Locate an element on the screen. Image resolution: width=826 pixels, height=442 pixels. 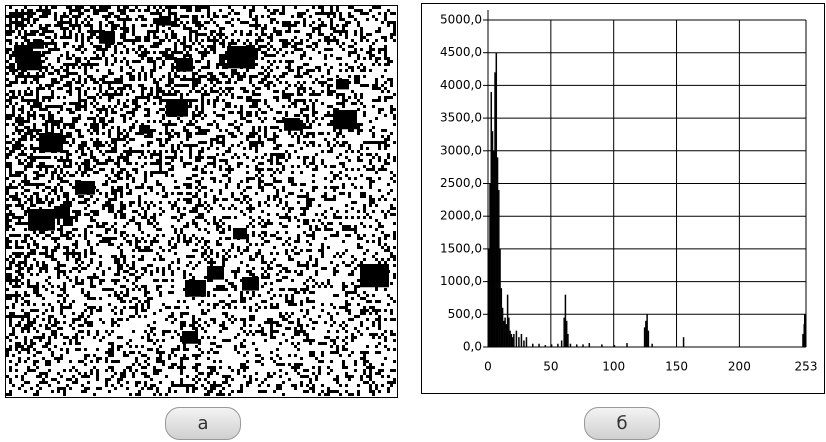
panel-label: а is located at coordinates (202, 423).